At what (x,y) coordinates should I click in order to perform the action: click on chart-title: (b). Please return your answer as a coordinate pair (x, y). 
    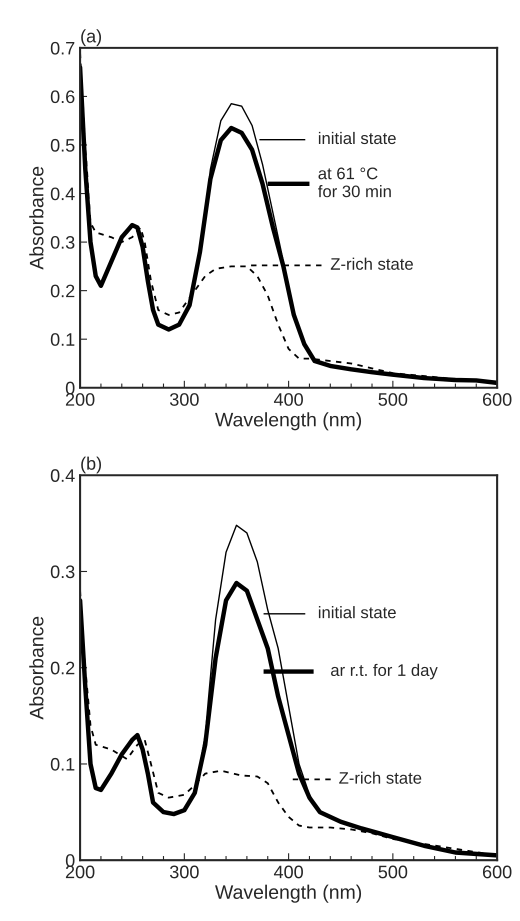
    Looking at the image, I should click on (91, 465).